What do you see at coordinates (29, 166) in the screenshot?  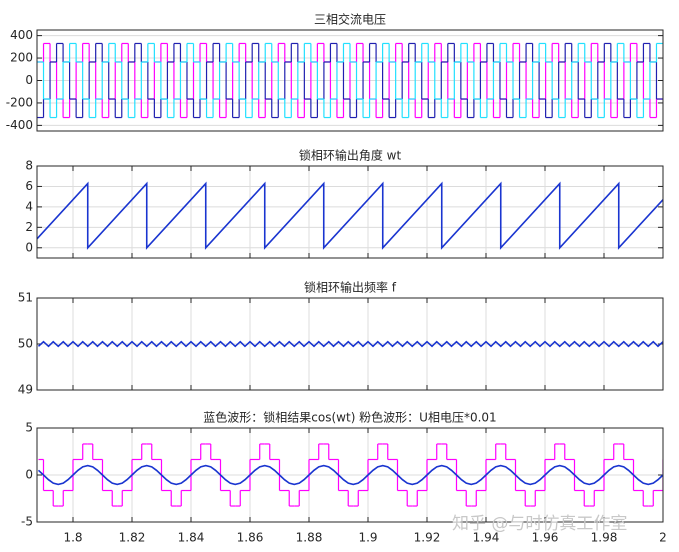 I see `y-tick-label: 8` at bounding box center [29, 166].